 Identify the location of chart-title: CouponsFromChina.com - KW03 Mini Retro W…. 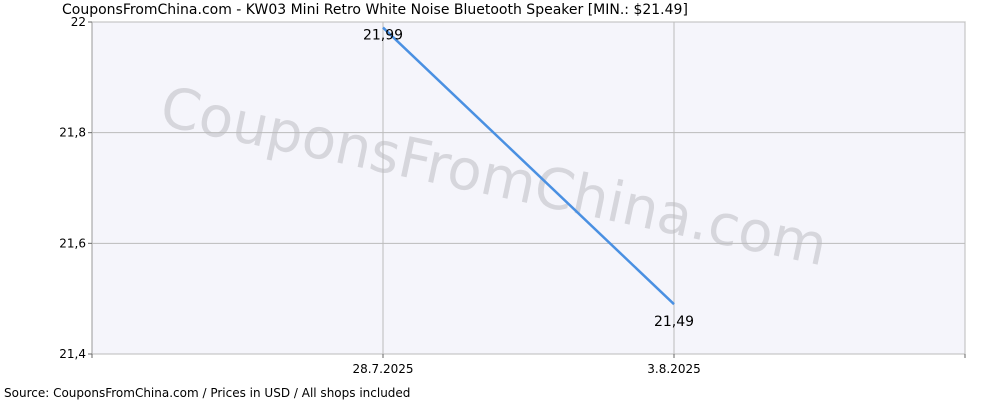
(375, 10).